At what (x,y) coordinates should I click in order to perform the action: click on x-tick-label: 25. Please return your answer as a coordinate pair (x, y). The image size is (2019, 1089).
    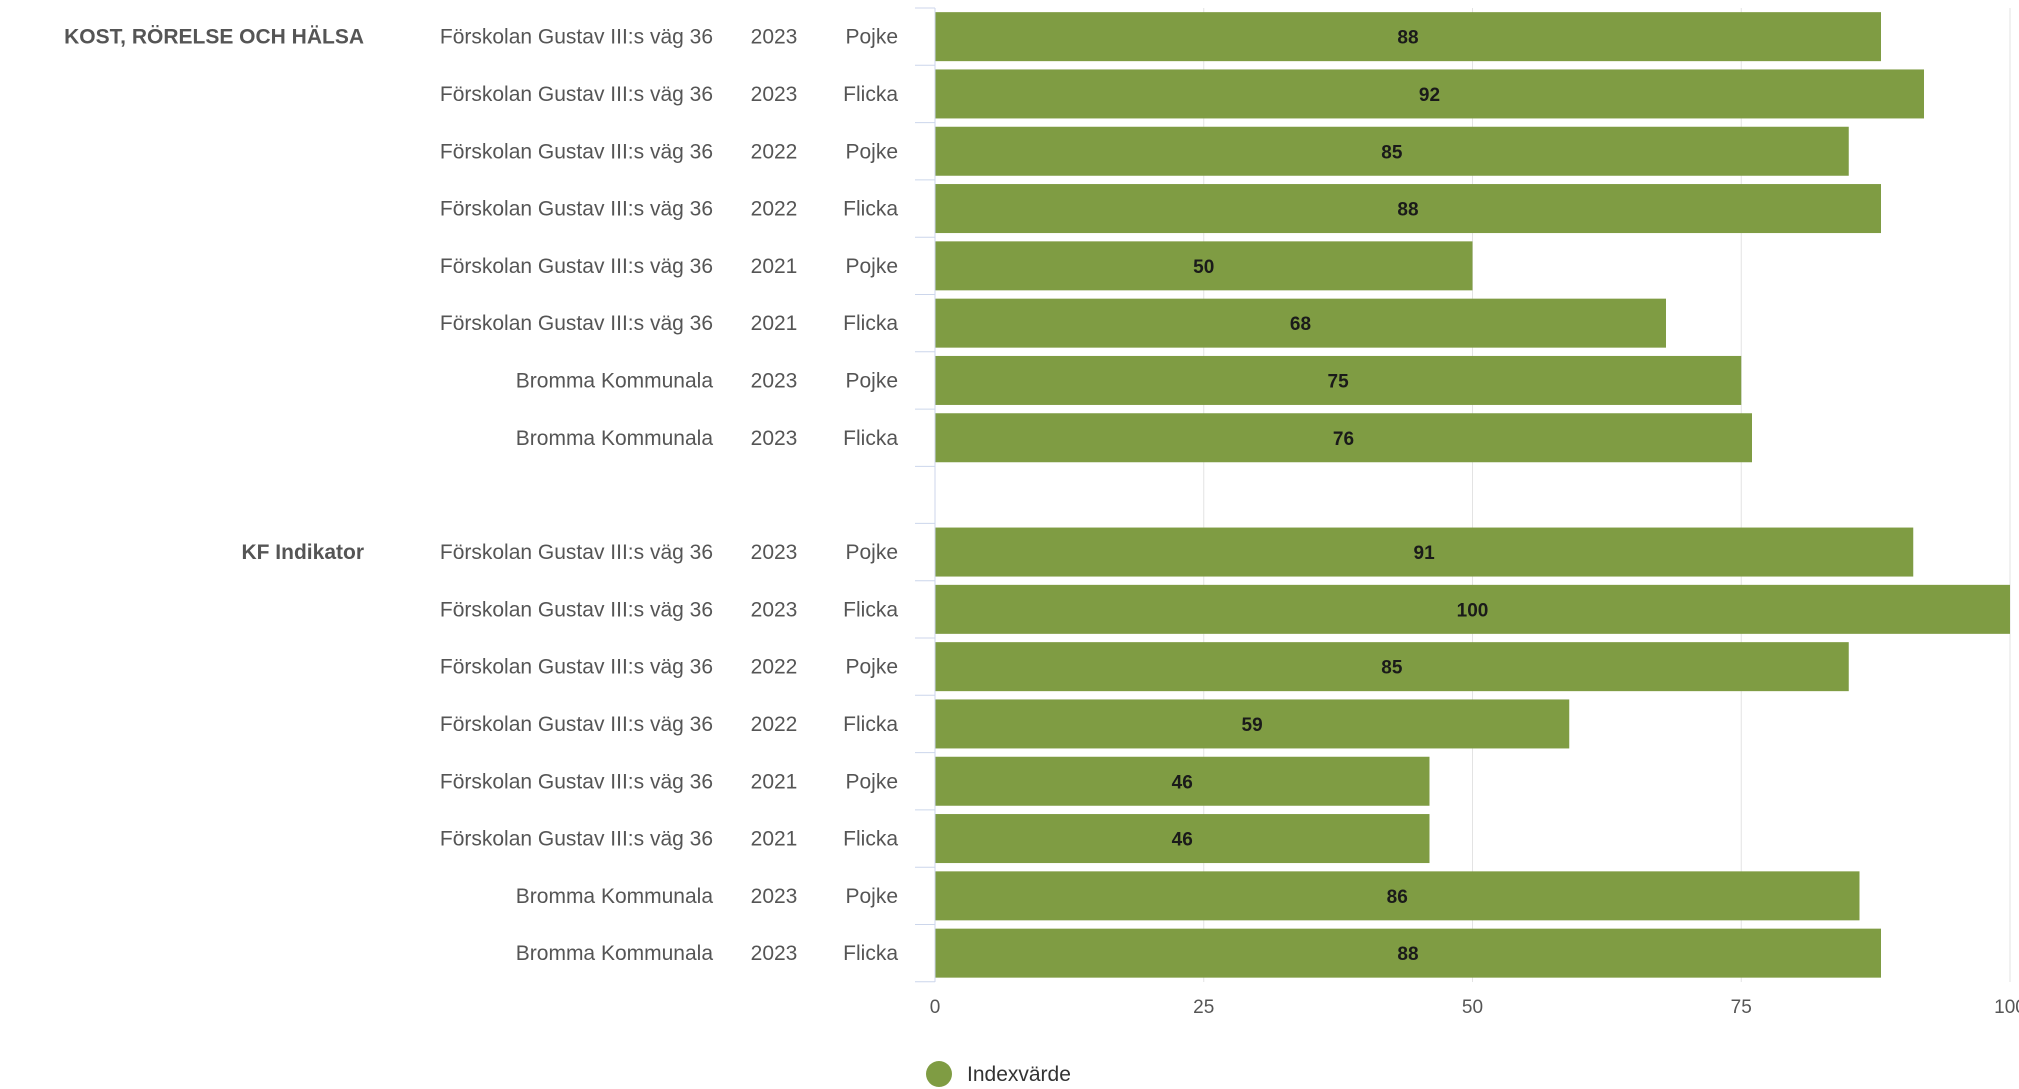
    Looking at the image, I should click on (1203, 1007).